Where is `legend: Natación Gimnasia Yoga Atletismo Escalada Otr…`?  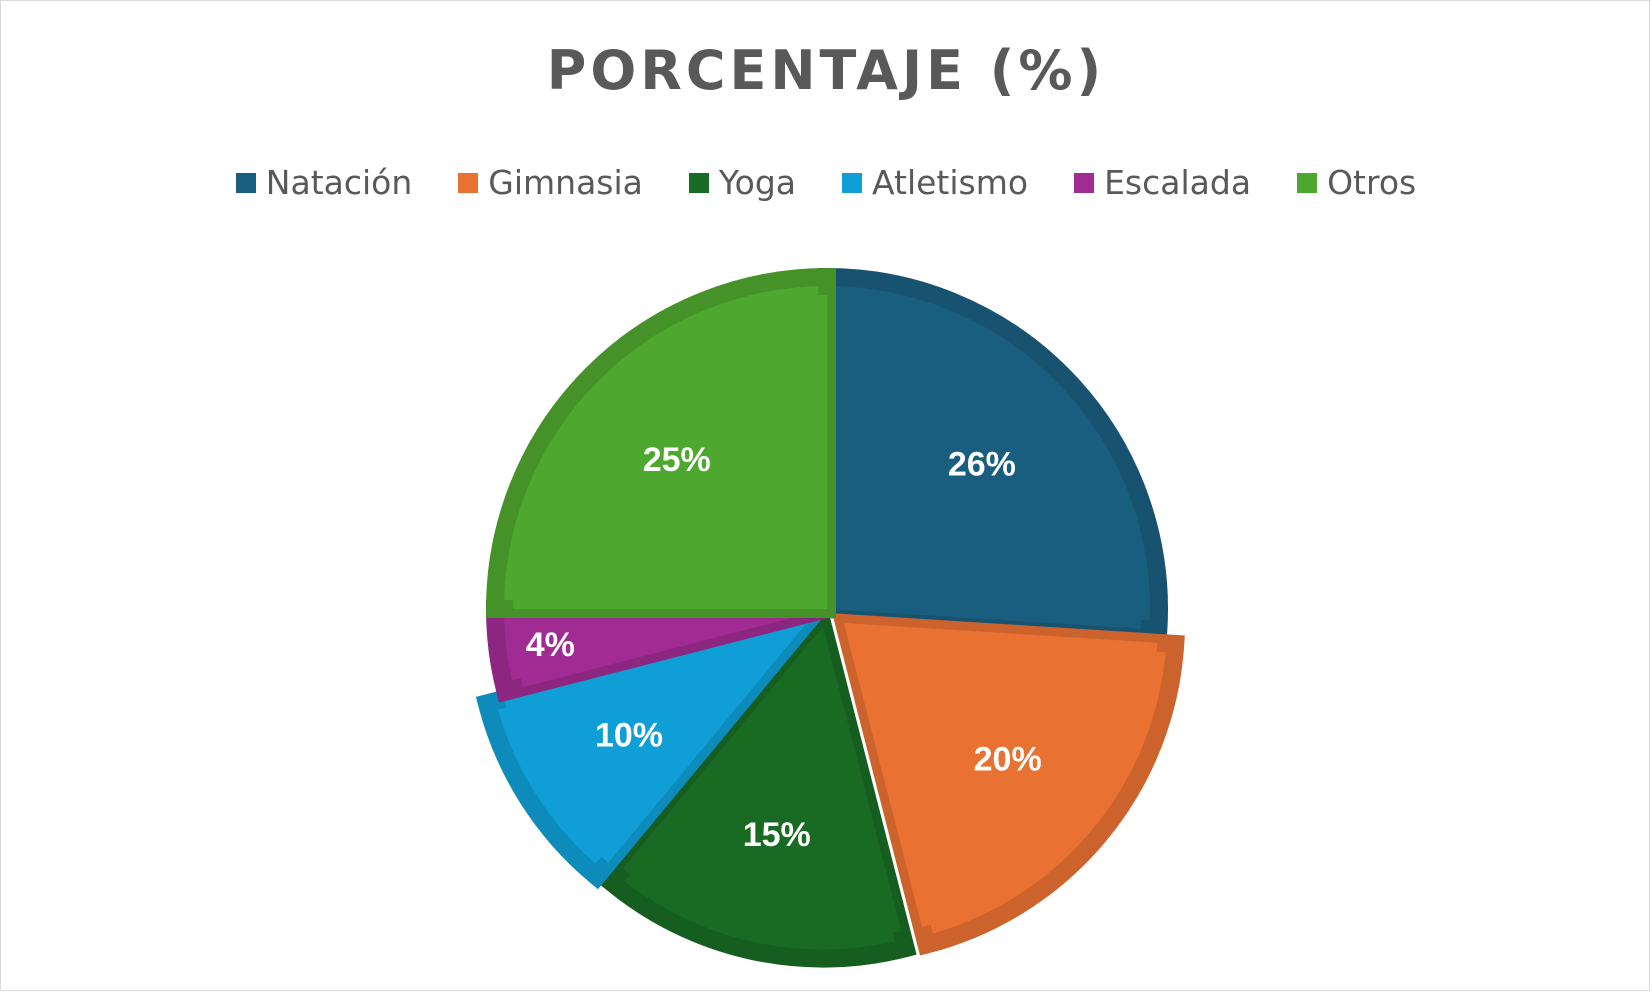
legend: Natación Gimnasia Yoga Atletismo Escalada Otr… is located at coordinates (826, 182).